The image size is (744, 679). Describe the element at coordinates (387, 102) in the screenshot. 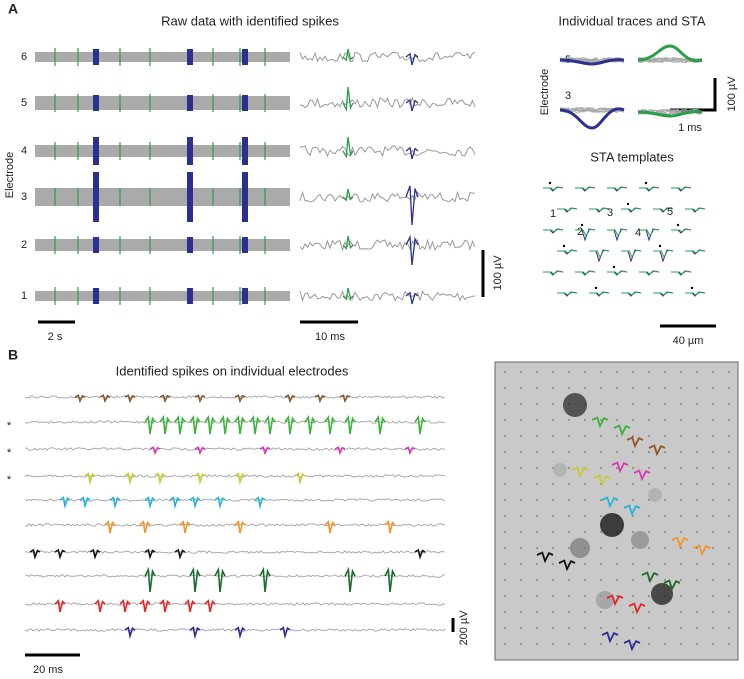

I see `trace` at that location.